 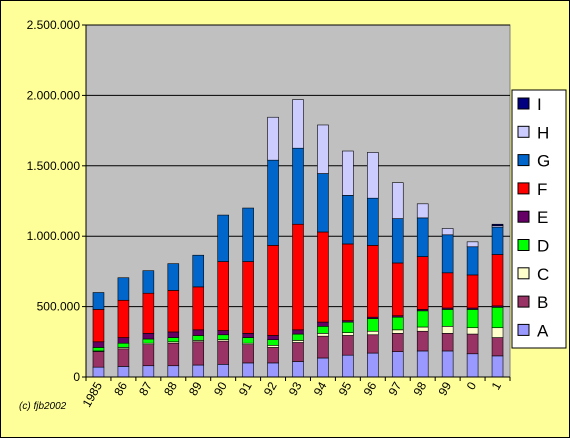 What do you see at coordinates (472, 385) in the screenshot?
I see `x-tick-label: 0` at bounding box center [472, 385].